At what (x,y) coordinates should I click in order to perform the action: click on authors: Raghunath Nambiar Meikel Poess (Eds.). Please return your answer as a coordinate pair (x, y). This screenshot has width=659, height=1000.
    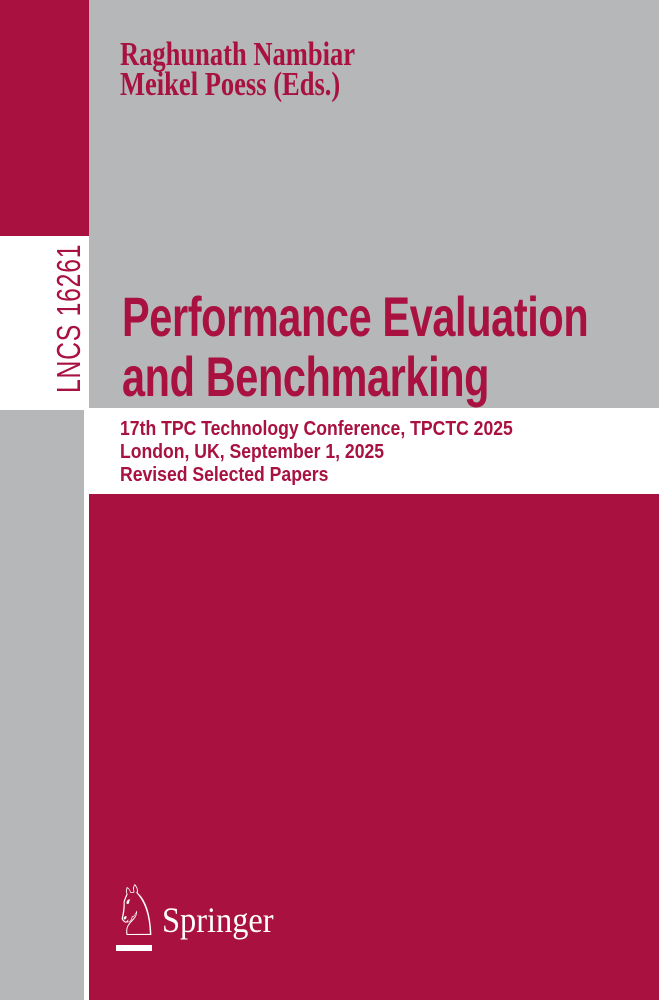
    Looking at the image, I should click on (238, 69).